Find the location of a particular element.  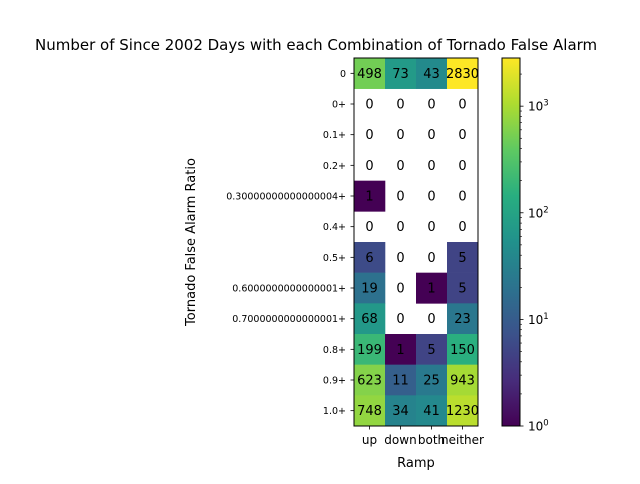

cell-value-label: 11 is located at coordinates (400, 381).